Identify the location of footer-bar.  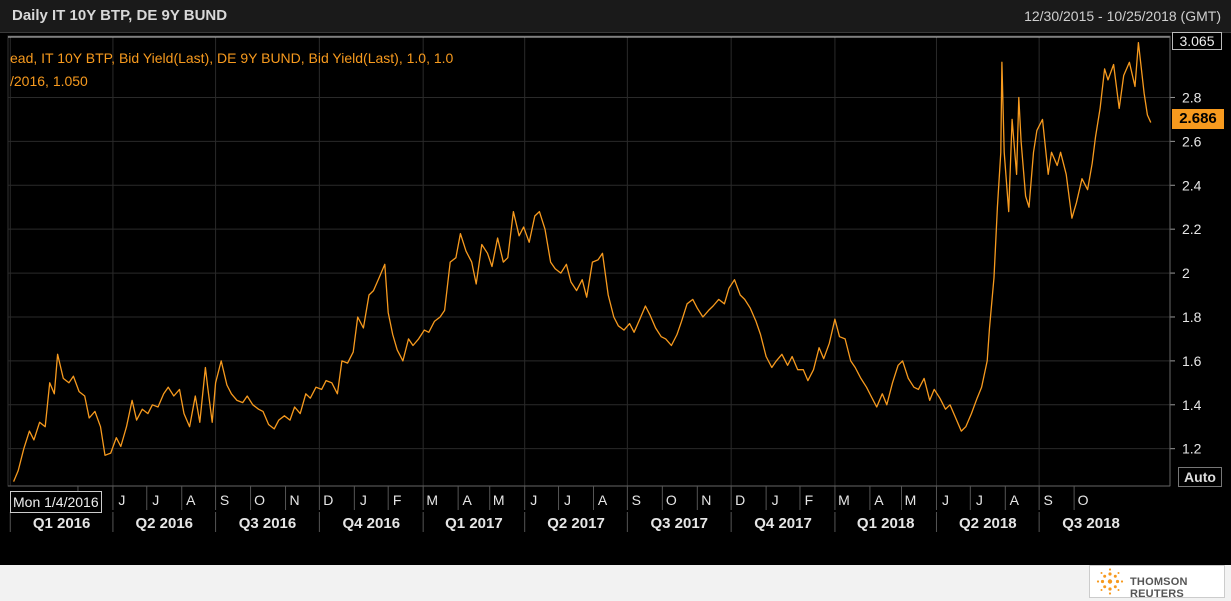
(615, 583).